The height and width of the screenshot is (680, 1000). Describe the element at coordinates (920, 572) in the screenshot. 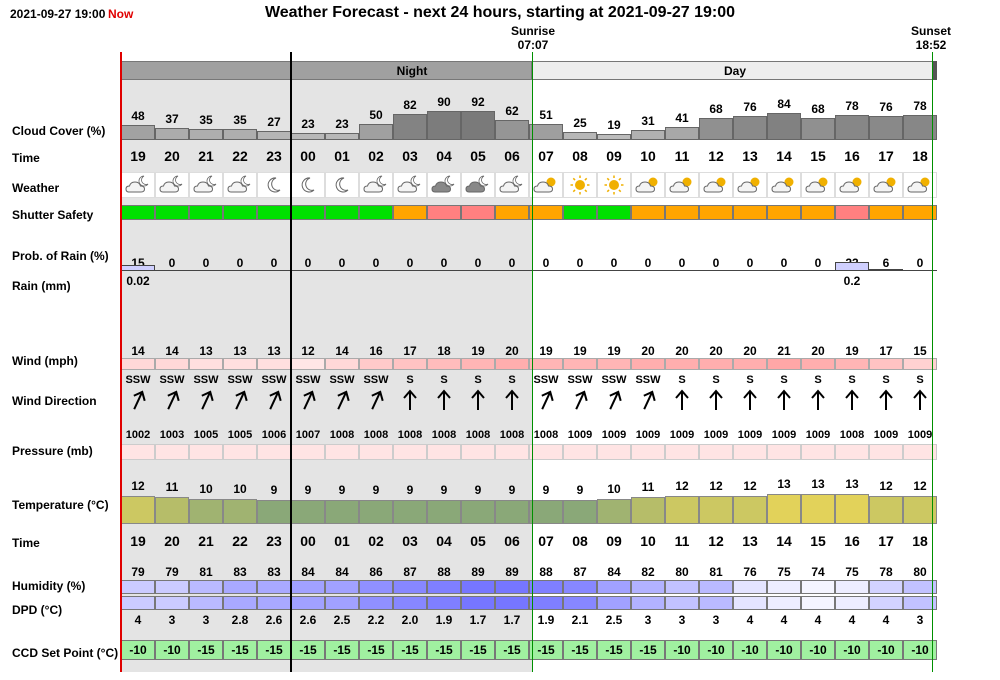

I see `humidity-value: 80` at that location.